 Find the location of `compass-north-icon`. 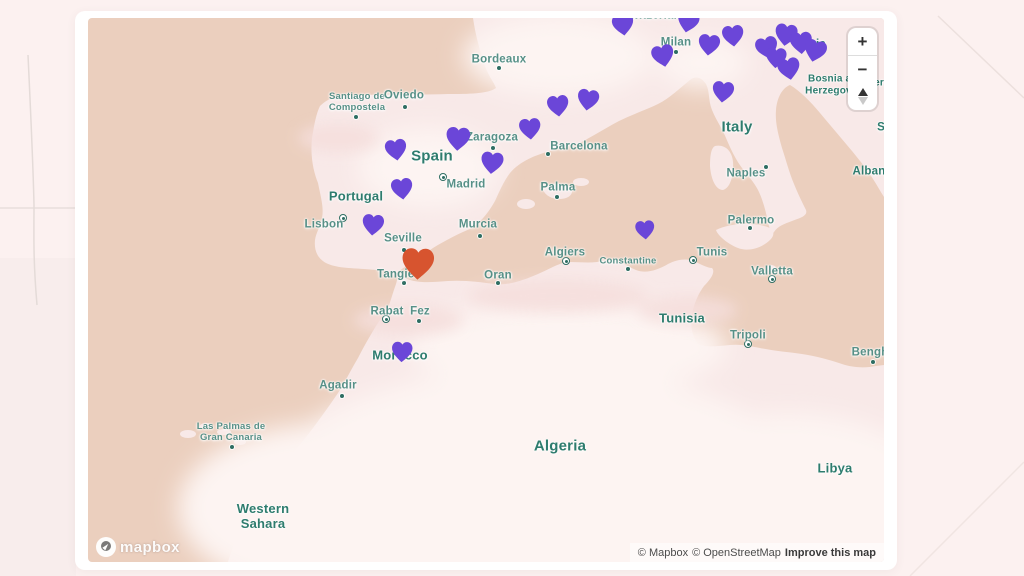

compass-north-icon is located at coordinates (862, 92).